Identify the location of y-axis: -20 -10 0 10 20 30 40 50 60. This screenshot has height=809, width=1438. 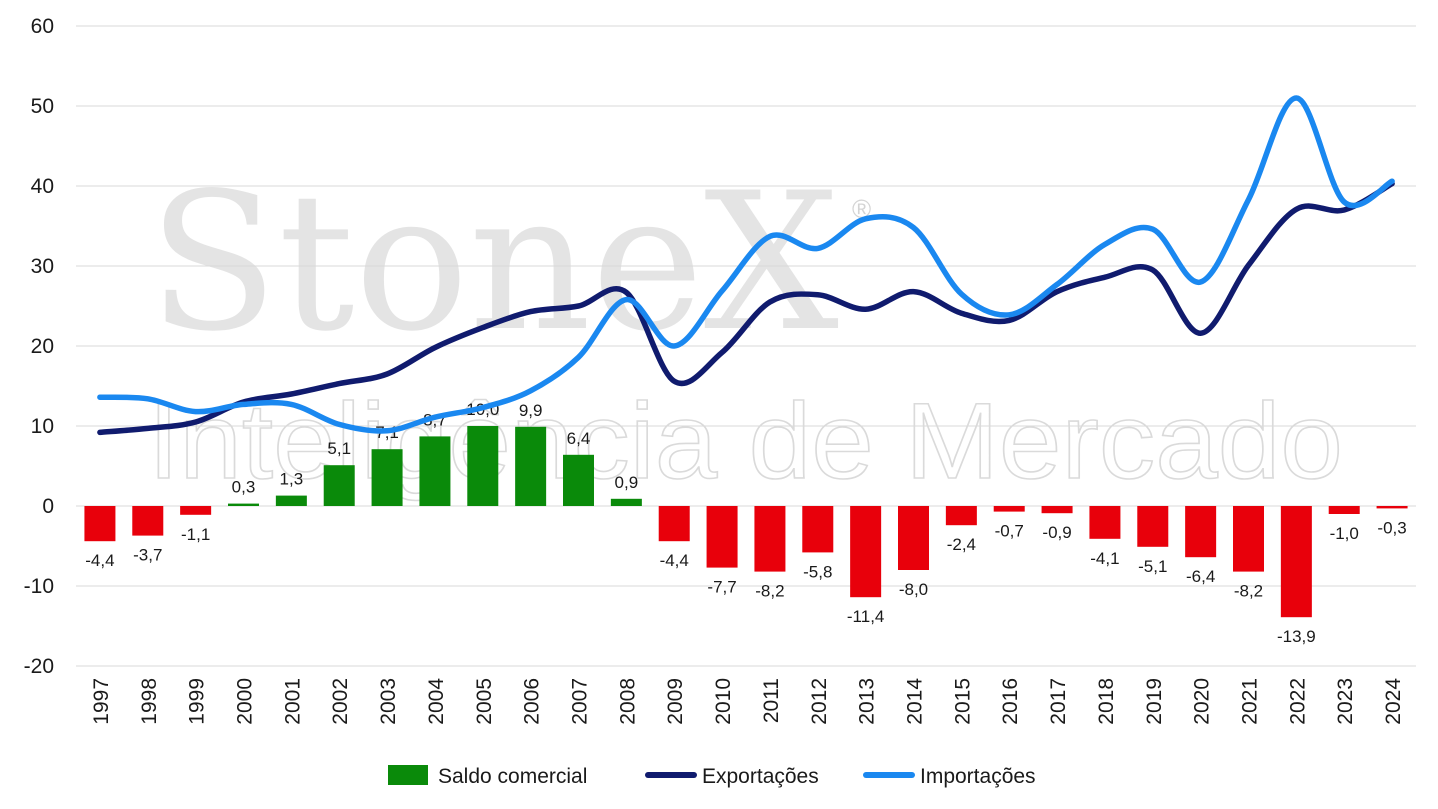
(39, 346).